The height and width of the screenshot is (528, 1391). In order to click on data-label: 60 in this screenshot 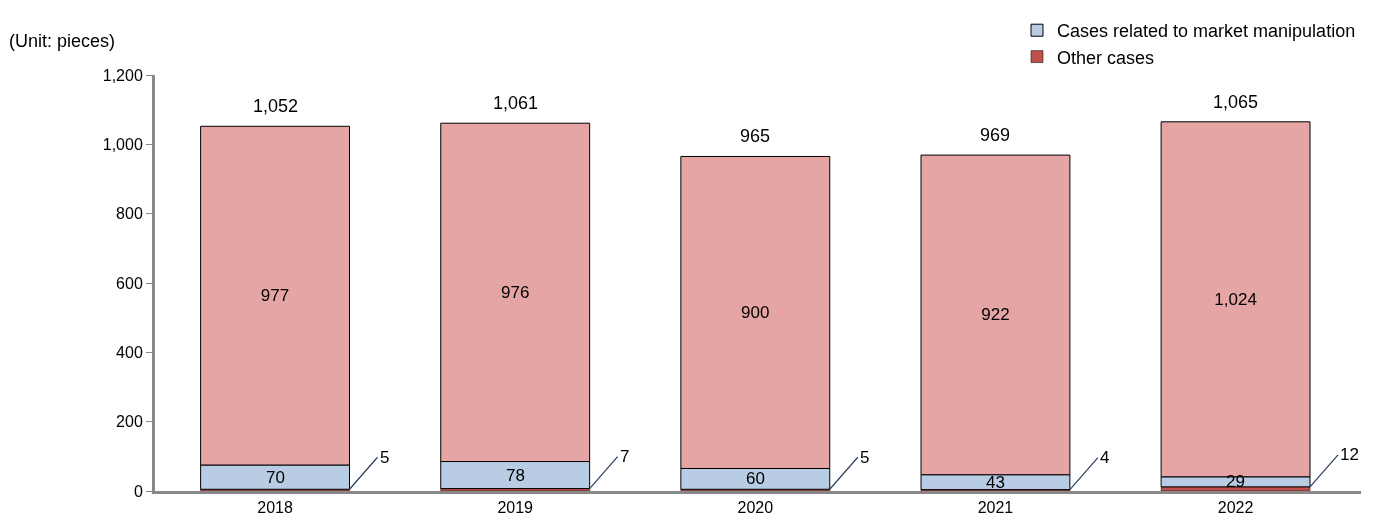, I will do `click(755, 478)`.